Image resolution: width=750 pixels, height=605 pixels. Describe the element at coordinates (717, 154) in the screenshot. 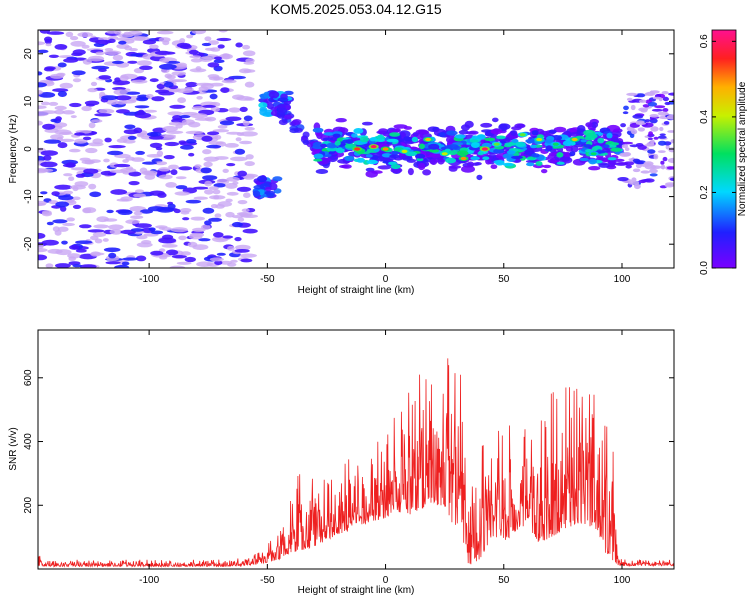

I see `colorbar-ticks: 0.0 0.2 0.4 0.6` at that location.